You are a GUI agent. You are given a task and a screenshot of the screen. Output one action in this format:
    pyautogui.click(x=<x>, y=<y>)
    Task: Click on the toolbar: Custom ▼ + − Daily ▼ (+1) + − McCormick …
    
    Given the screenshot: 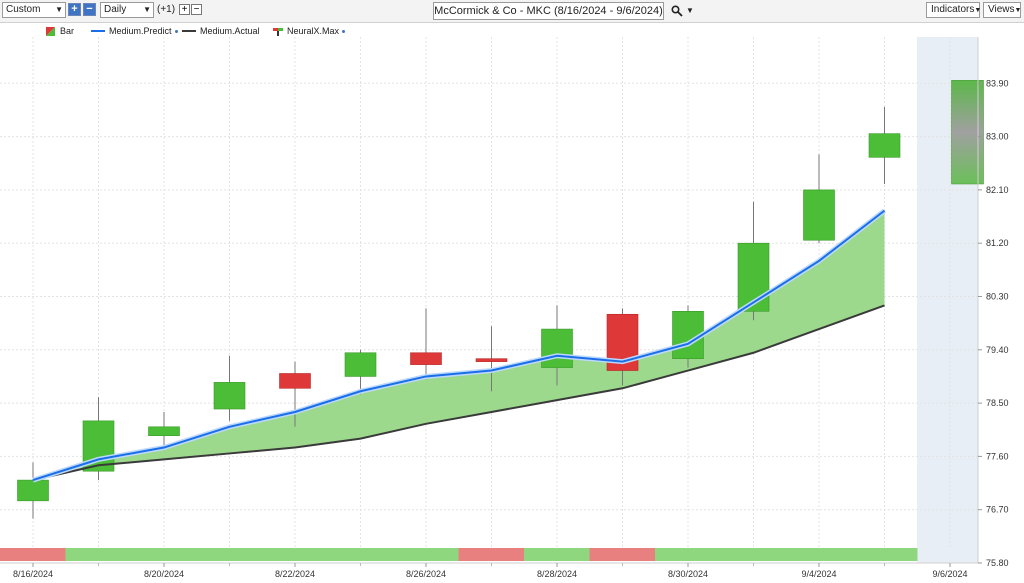 What is the action you would take?
    pyautogui.click(x=512, y=11)
    